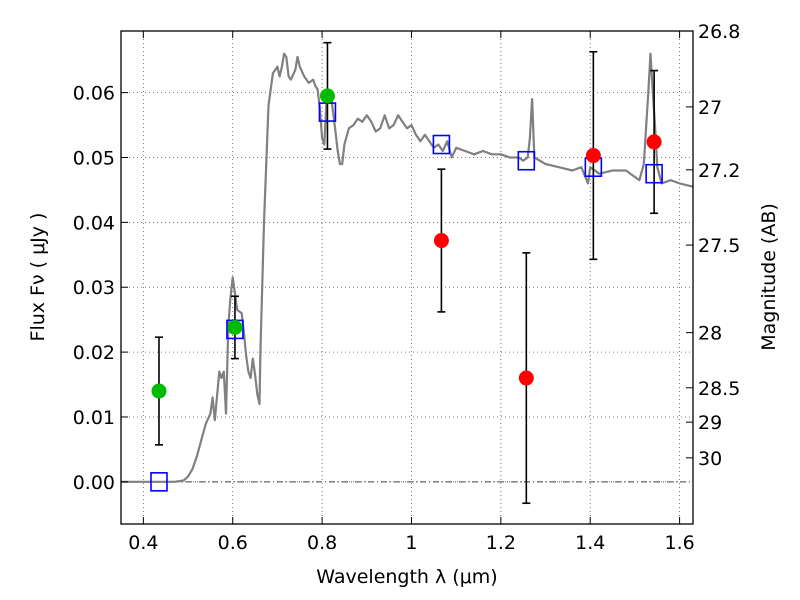 The width and height of the screenshot is (800, 600). Describe the element at coordinates (719, 171) in the screenshot. I see `magnitude-tick-label: 27.2` at that location.